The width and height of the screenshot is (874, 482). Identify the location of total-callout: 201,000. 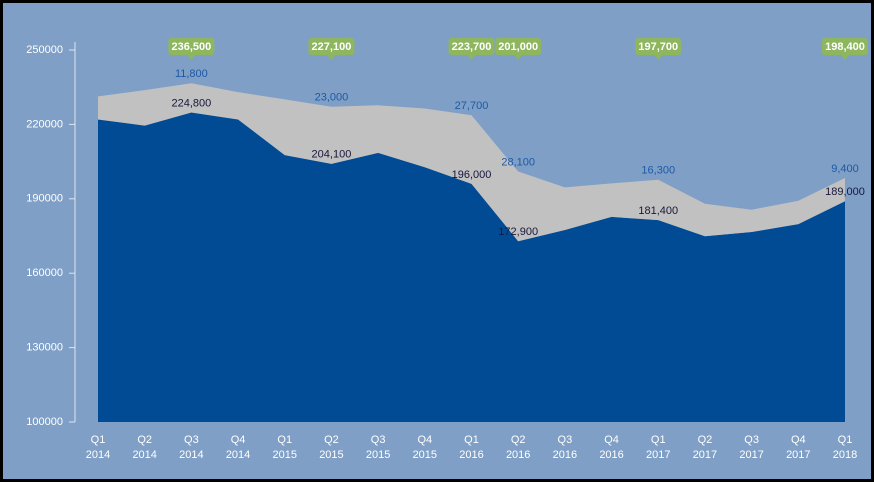
(518, 49).